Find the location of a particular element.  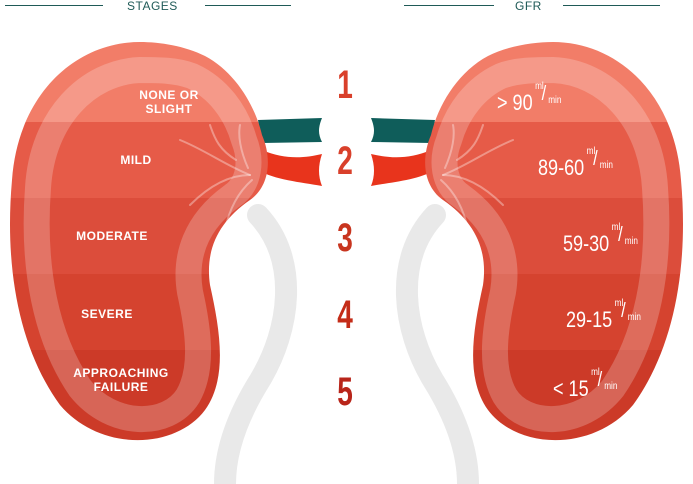

stage-3-gfr: 59-30 ml / min is located at coordinates (600, 239).